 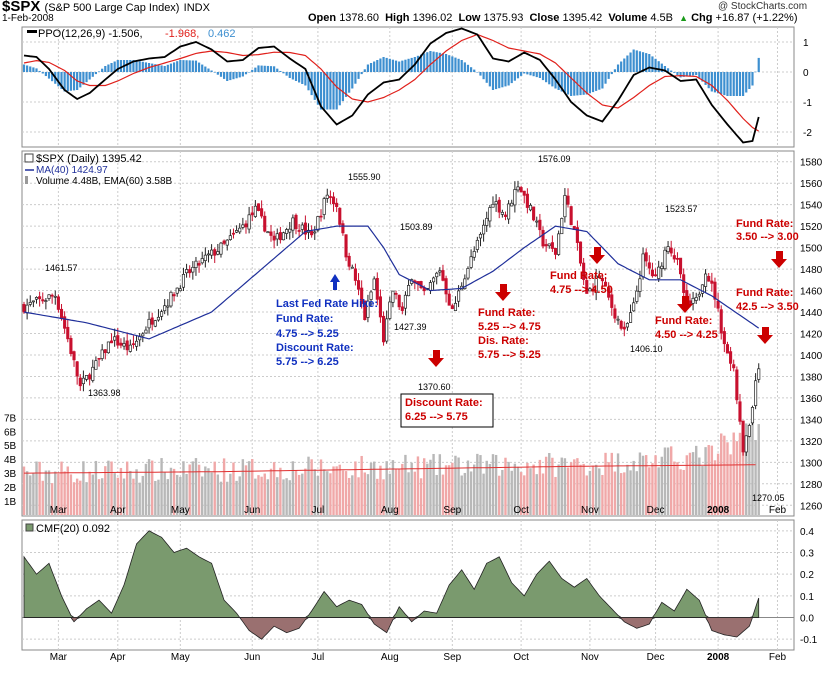 What do you see at coordinates (67, 529) in the screenshot?
I see `cmf-legend: CMF(20) 0.092` at bounding box center [67, 529].